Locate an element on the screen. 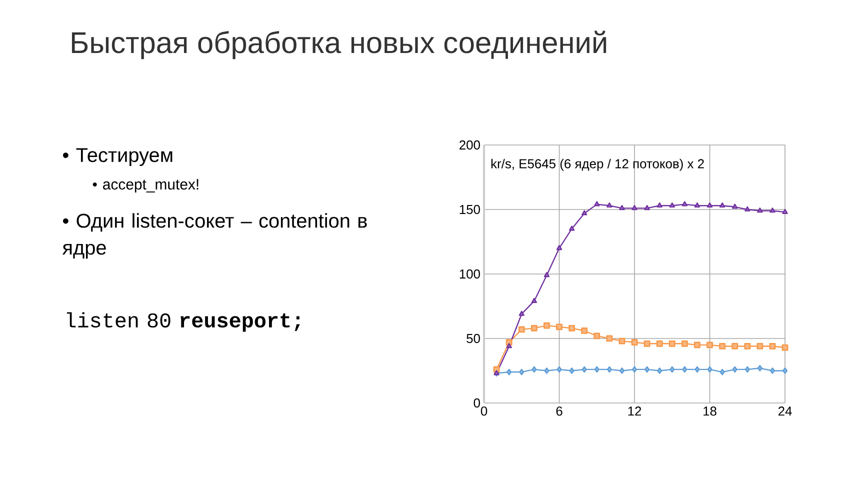  x-tick-label: 0 is located at coordinates (484, 411).